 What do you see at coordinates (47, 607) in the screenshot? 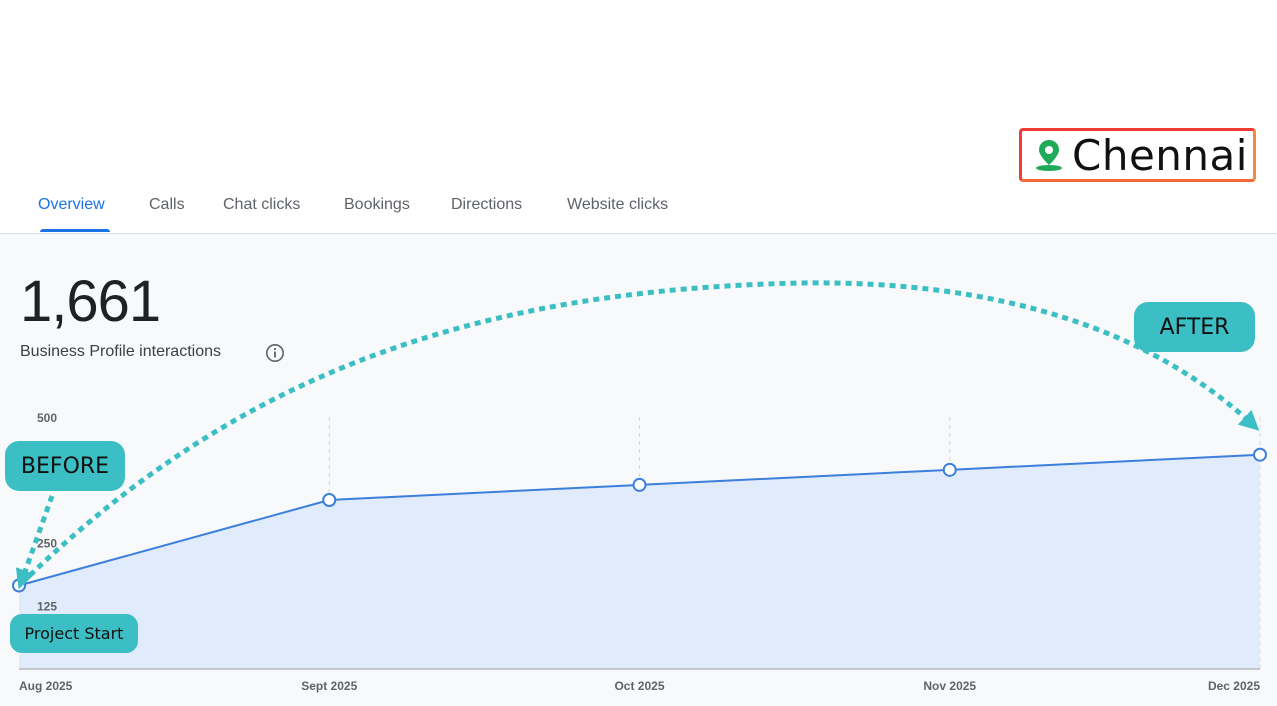
I see `y-tick-label: 125` at bounding box center [47, 607].